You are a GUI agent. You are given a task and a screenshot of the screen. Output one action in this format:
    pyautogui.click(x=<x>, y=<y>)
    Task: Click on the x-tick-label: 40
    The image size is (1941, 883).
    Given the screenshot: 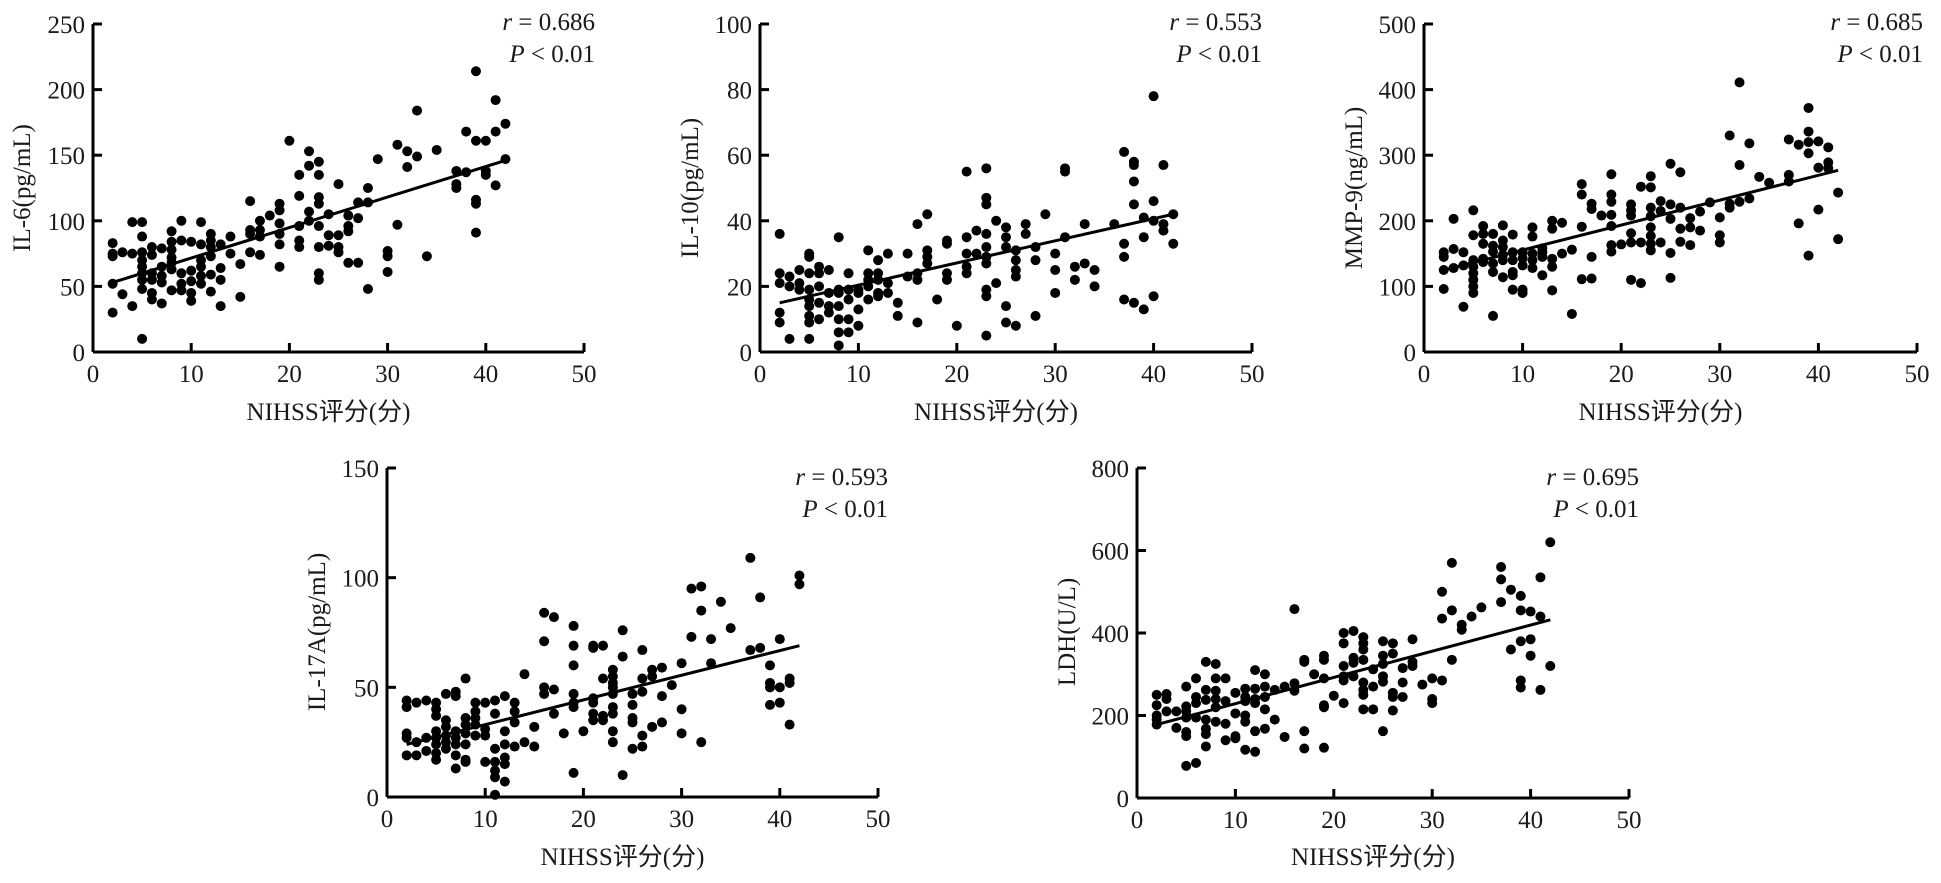 What is the action you would take?
    pyautogui.click(x=1530, y=820)
    